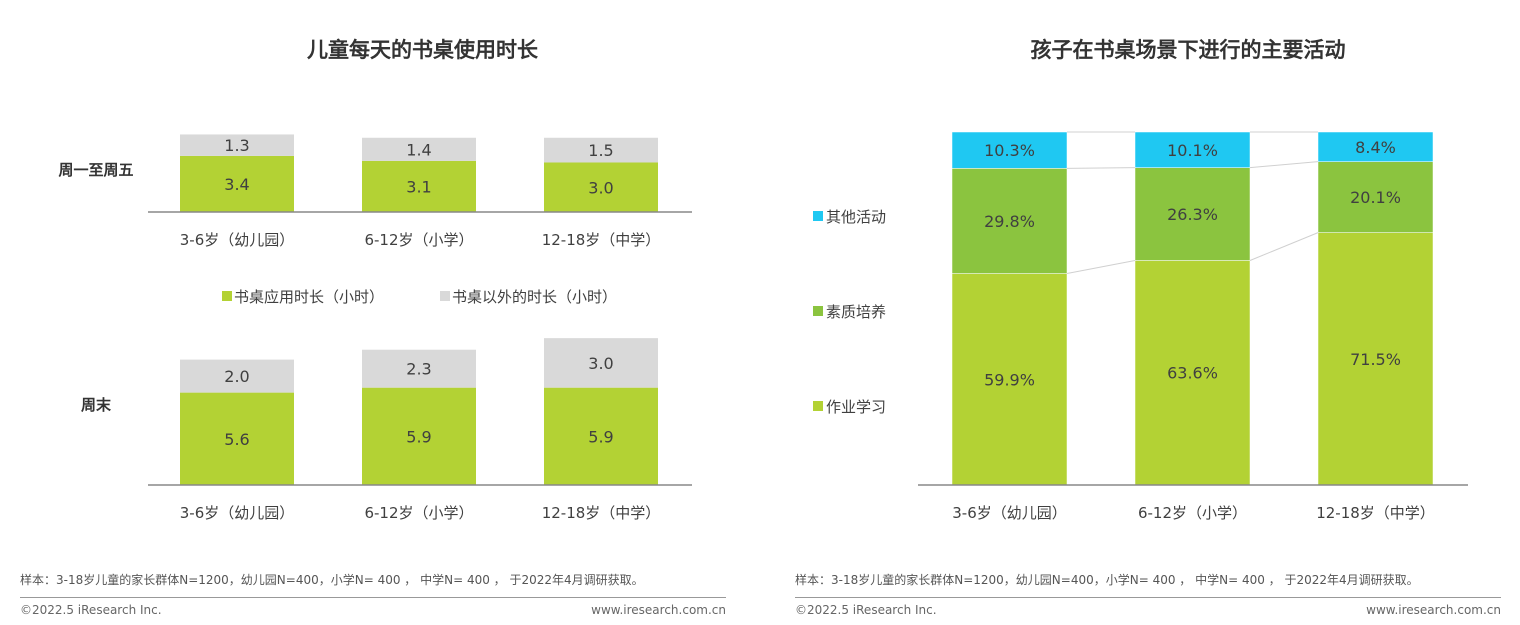 This screenshot has height=625, width=1520. I want to click on footer-divider-left, so click(373, 597).